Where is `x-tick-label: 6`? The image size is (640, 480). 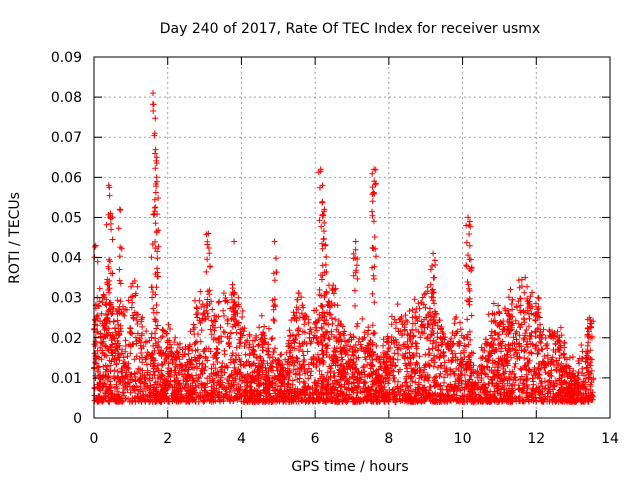 x-tick-label: 6 is located at coordinates (315, 439).